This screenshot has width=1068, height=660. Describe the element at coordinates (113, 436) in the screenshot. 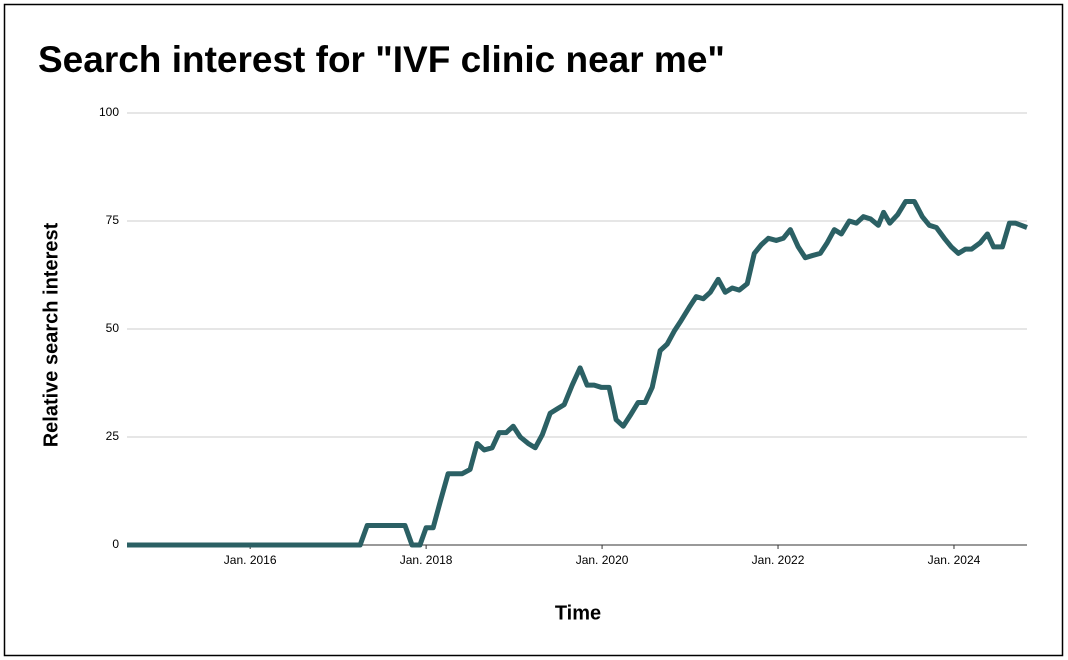

I see `y-tick-label: 25` at that location.